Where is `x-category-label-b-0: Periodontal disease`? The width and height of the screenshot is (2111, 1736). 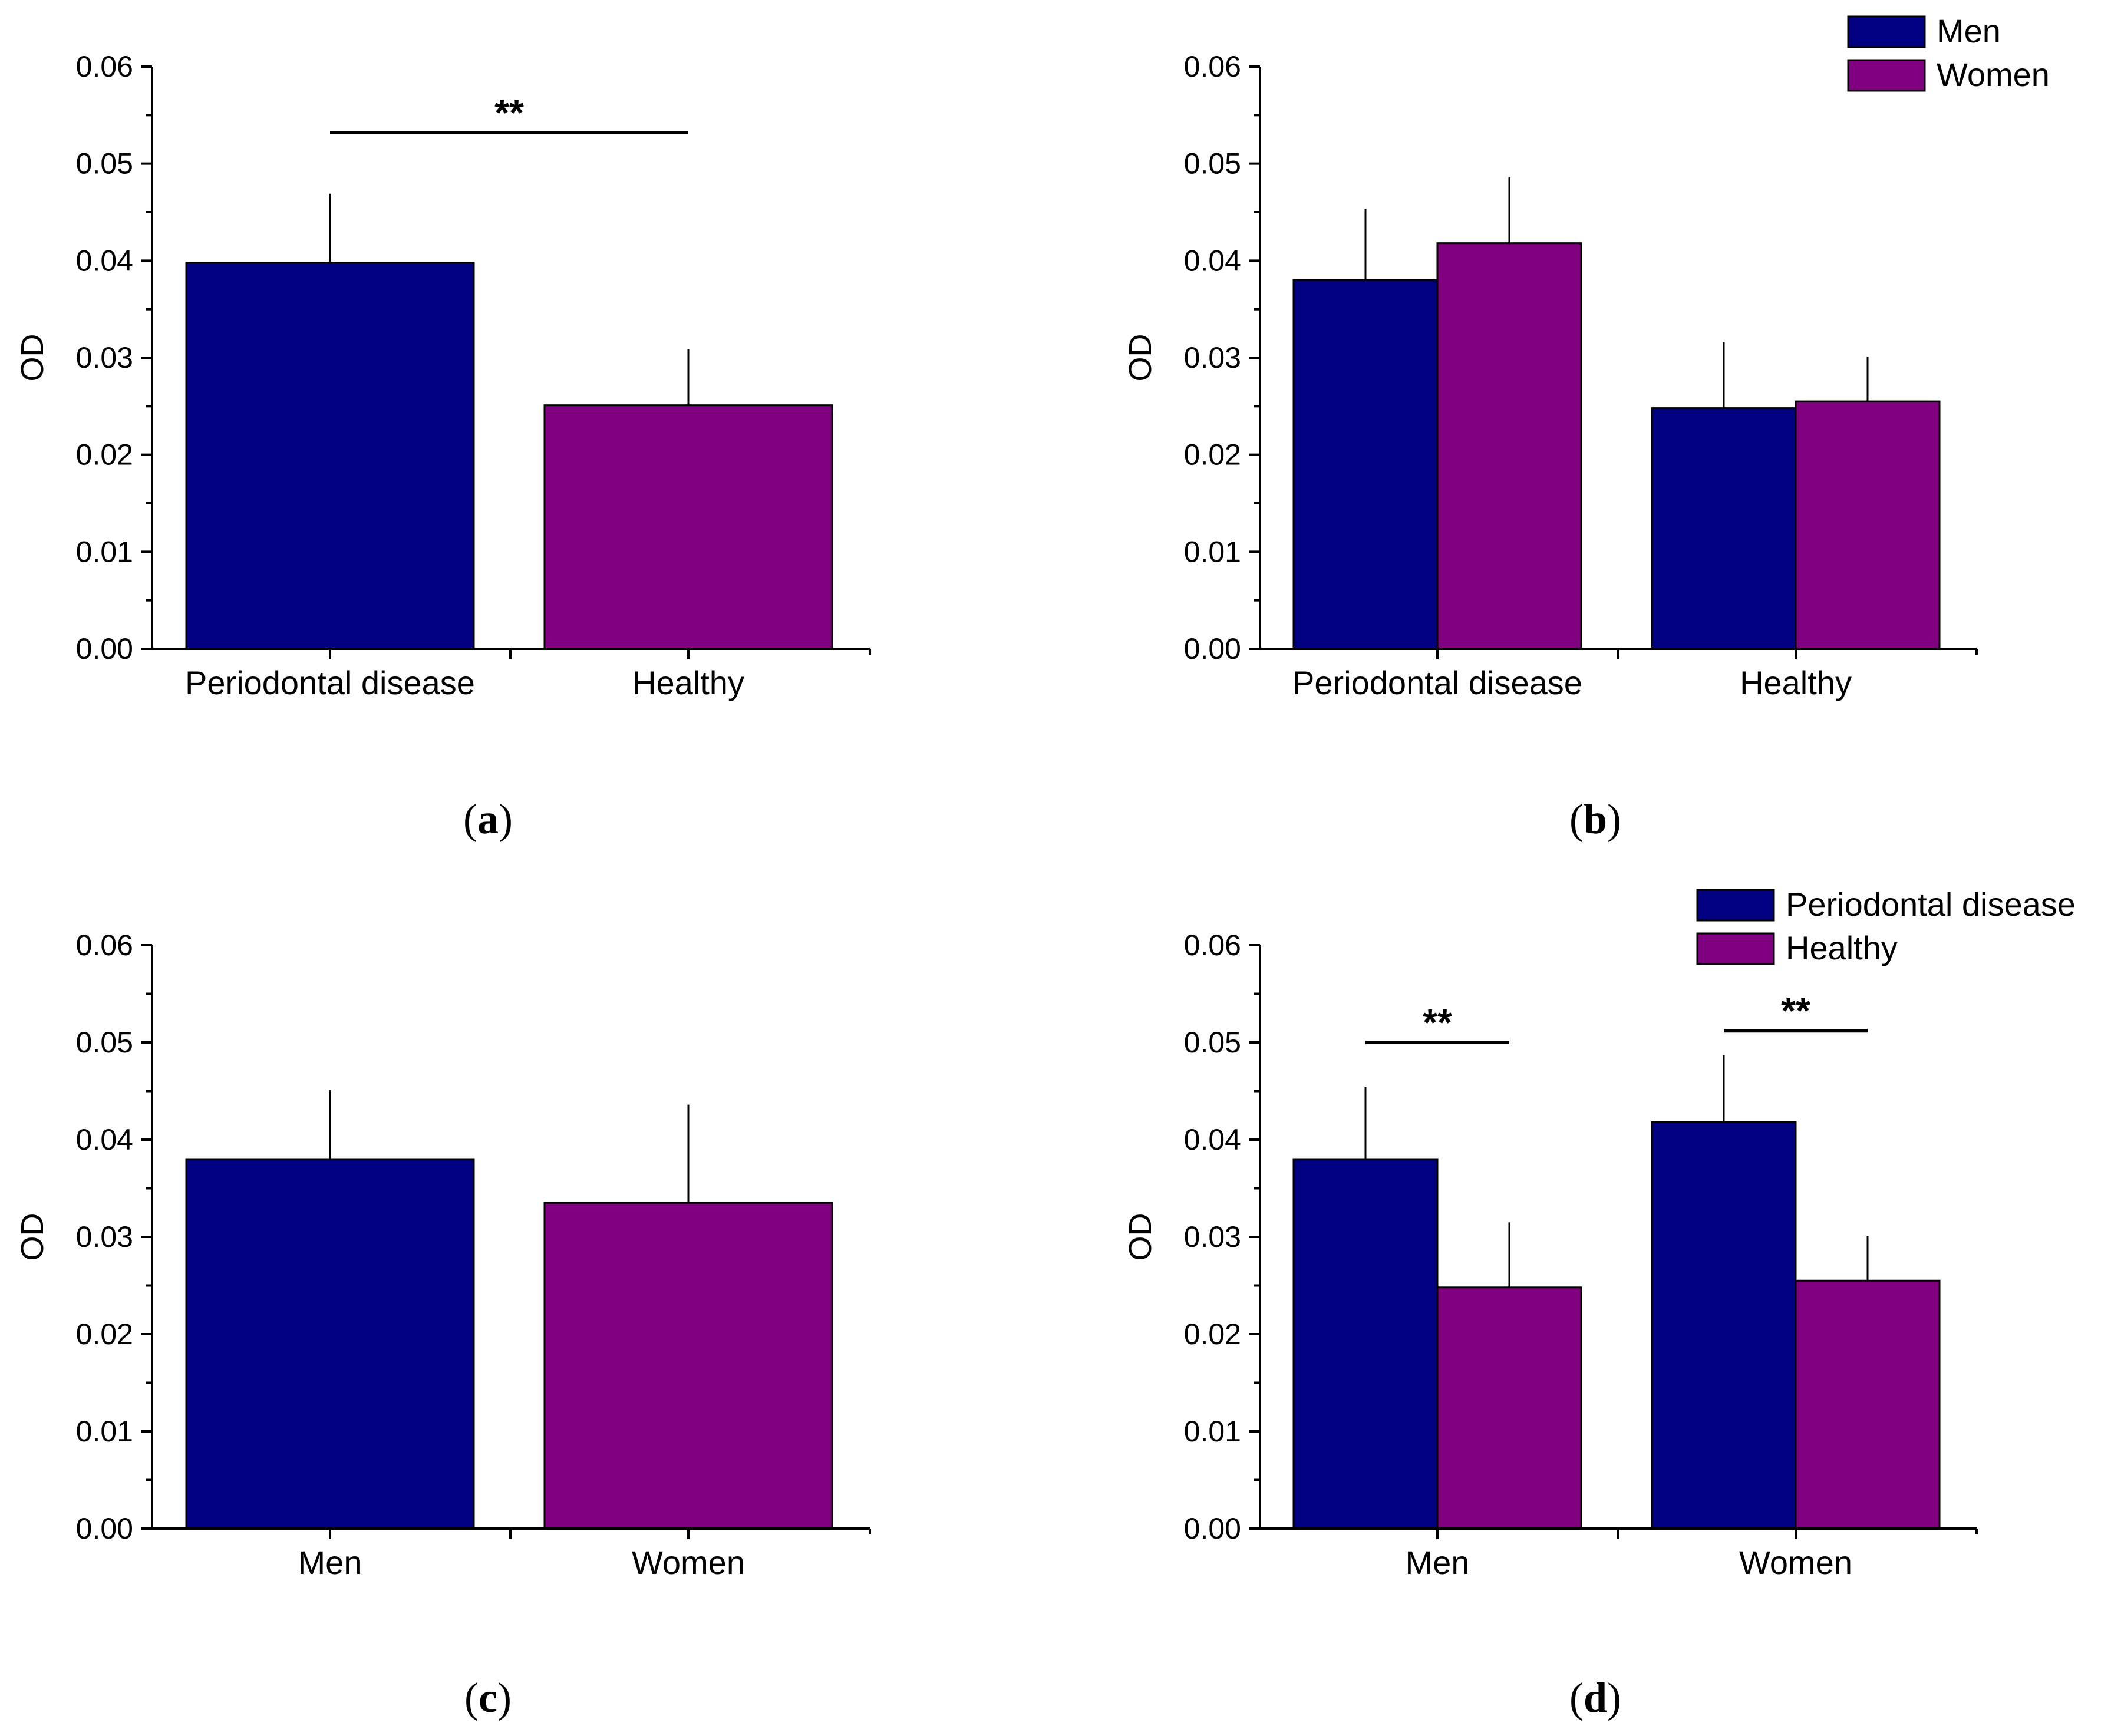 x-category-label-b-0: Periodontal disease is located at coordinates (1437, 682).